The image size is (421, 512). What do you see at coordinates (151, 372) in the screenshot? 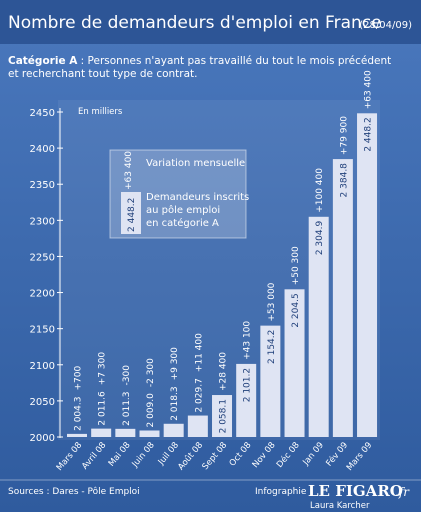
I see `variation-label: -2 300` at bounding box center [151, 372].